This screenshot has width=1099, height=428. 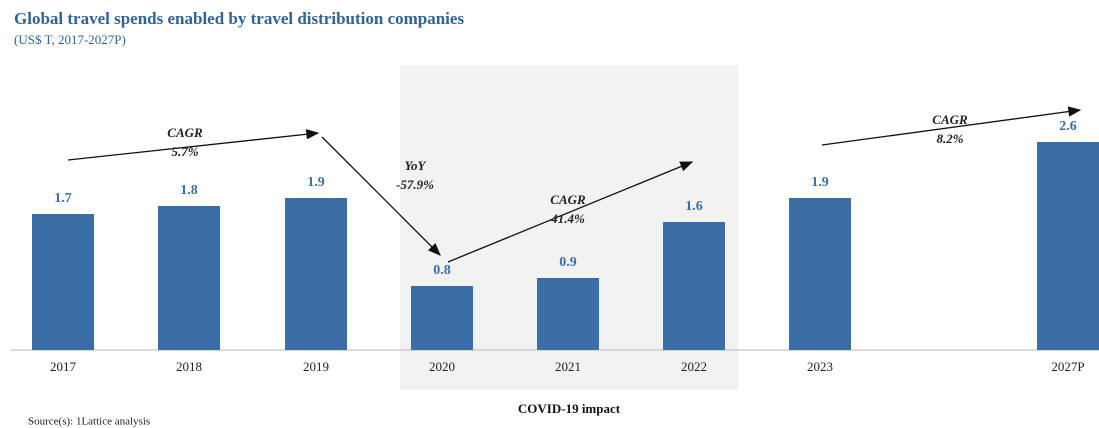 I want to click on value-label: 1.6, so click(x=694, y=206).